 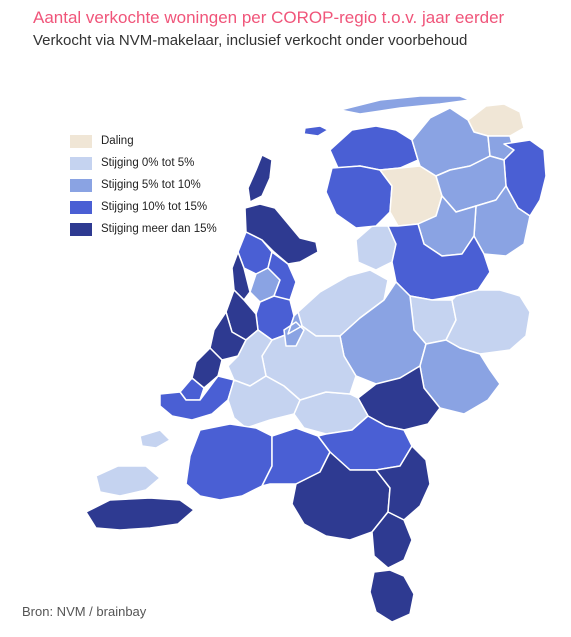 What do you see at coordinates (316, 131) in the screenshot?
I see `region-wadden-north` at bounding box center [316, 131].